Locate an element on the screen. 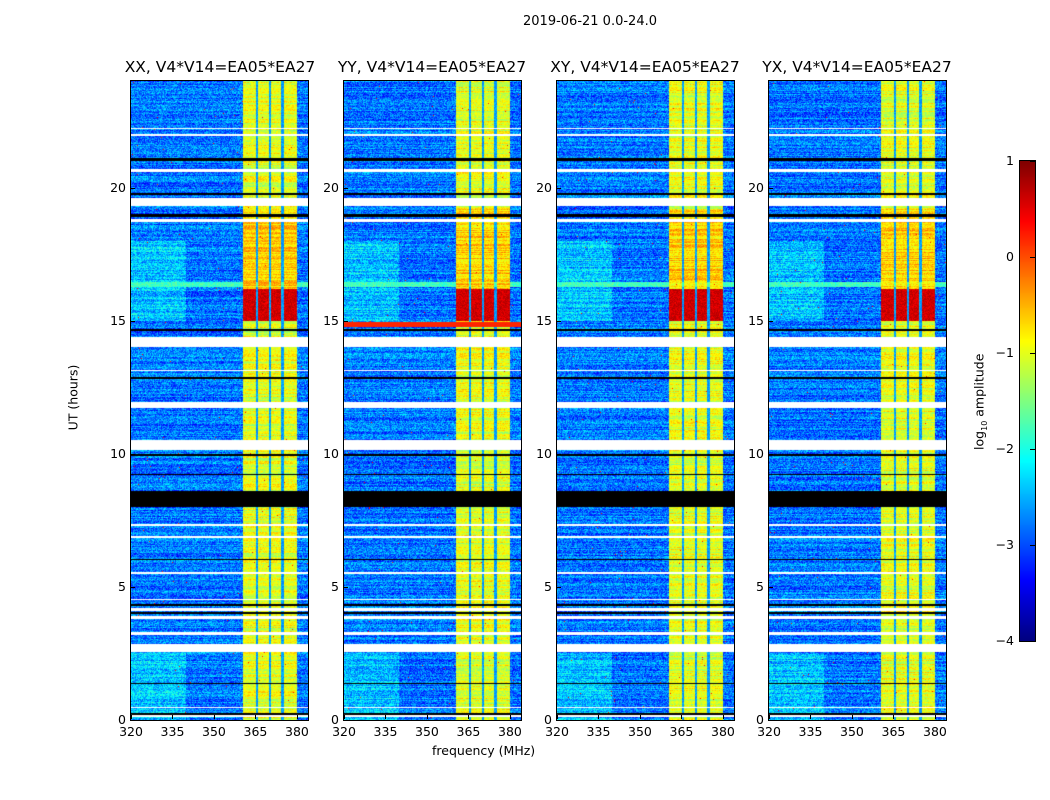 The height and width of the screenshot is (800, 1050). heatmap-panel-xx is located at coordinates (219, 400).